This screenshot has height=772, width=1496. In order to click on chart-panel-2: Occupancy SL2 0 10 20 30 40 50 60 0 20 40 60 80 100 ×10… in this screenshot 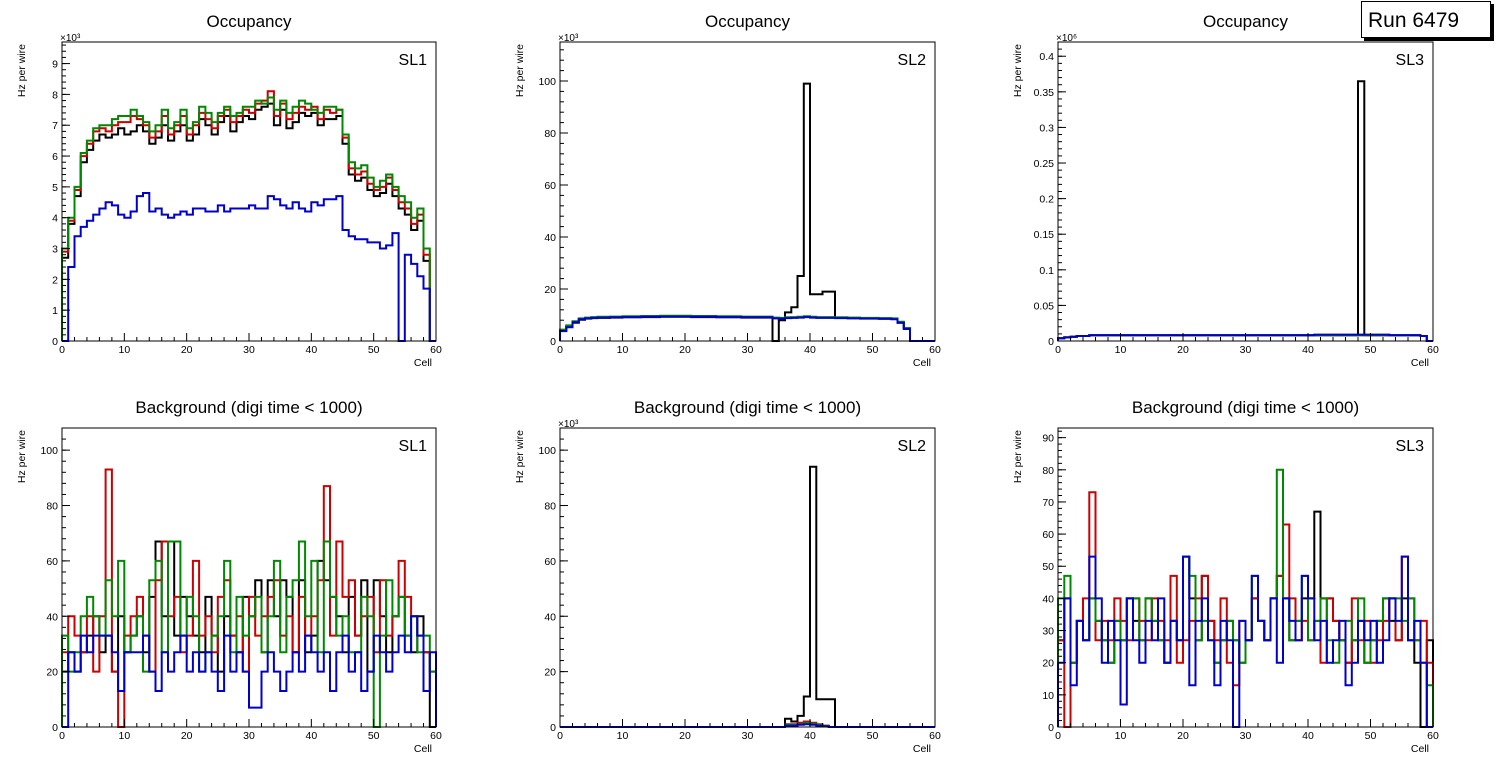, I will do `click(727, 190)`.